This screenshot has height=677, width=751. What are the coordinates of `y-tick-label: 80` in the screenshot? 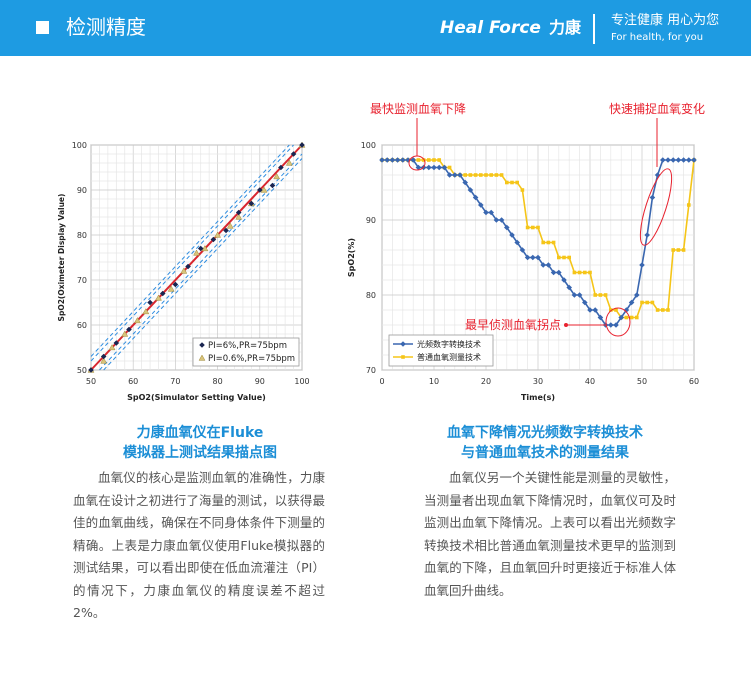 It's located at (371, 295).